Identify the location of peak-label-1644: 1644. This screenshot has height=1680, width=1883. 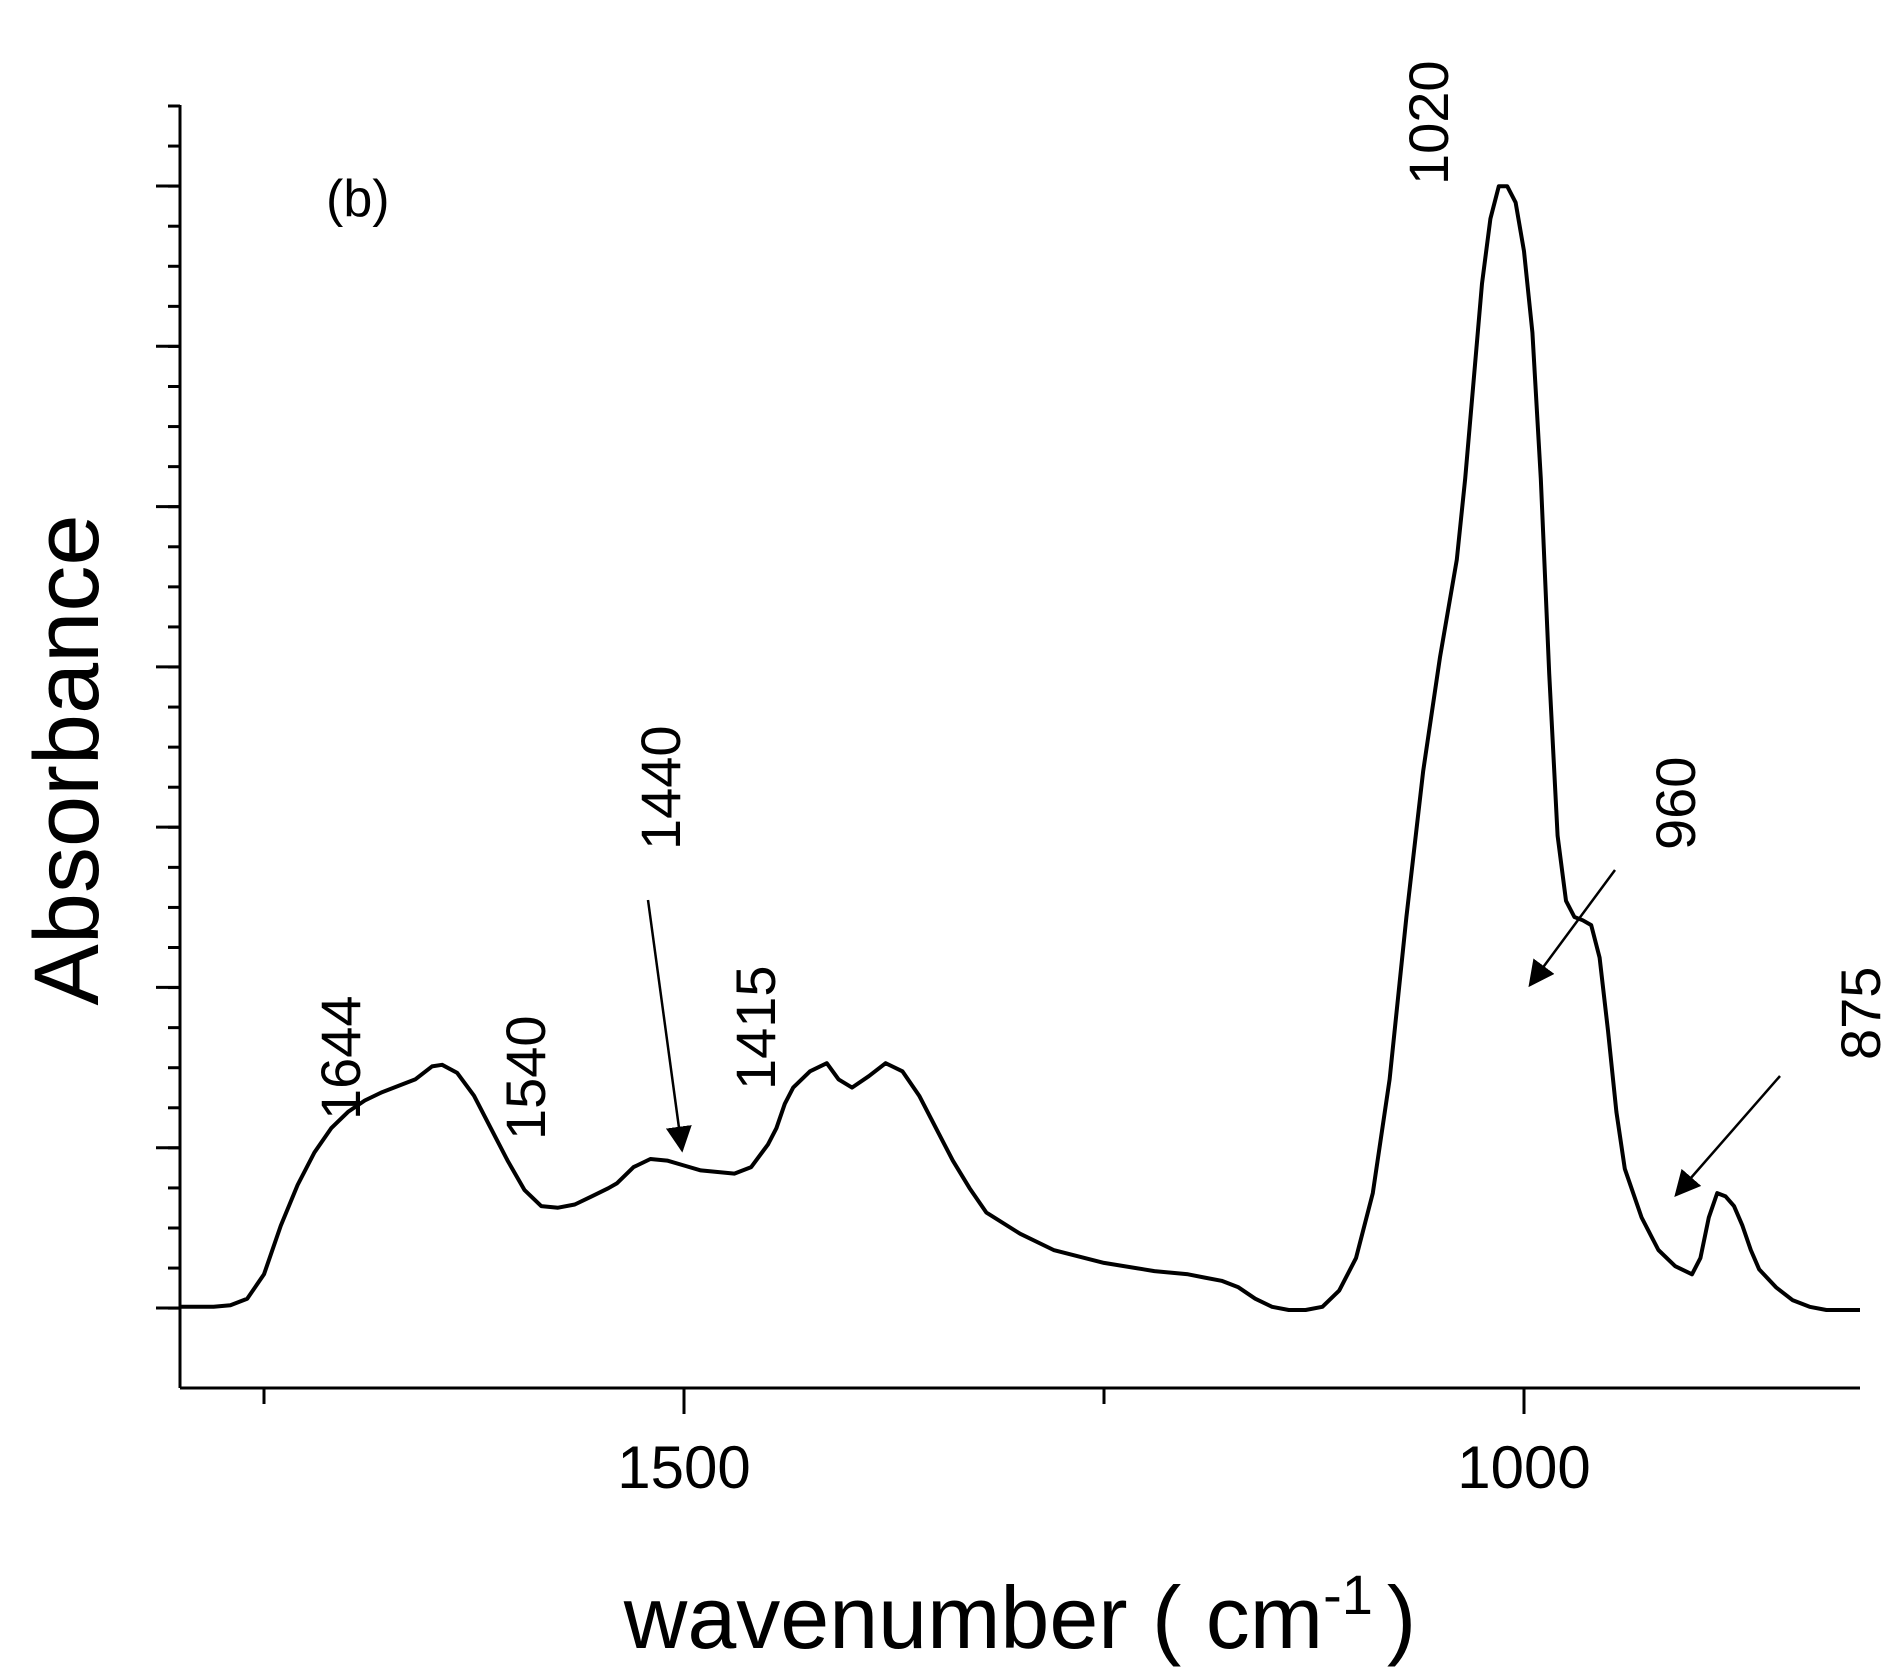
(340, 1057).